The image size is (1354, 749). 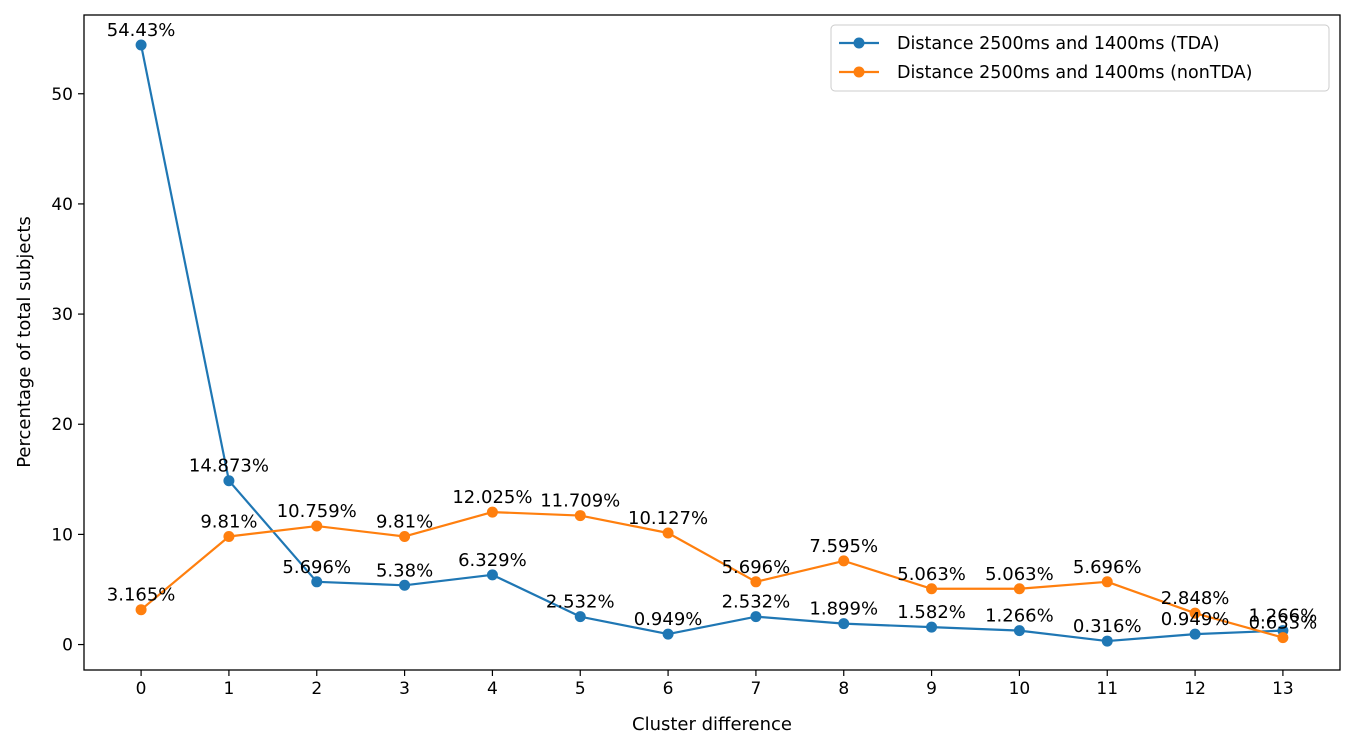 I want to click on data-label-tda: 14.873%, so click(x=229, y=466).